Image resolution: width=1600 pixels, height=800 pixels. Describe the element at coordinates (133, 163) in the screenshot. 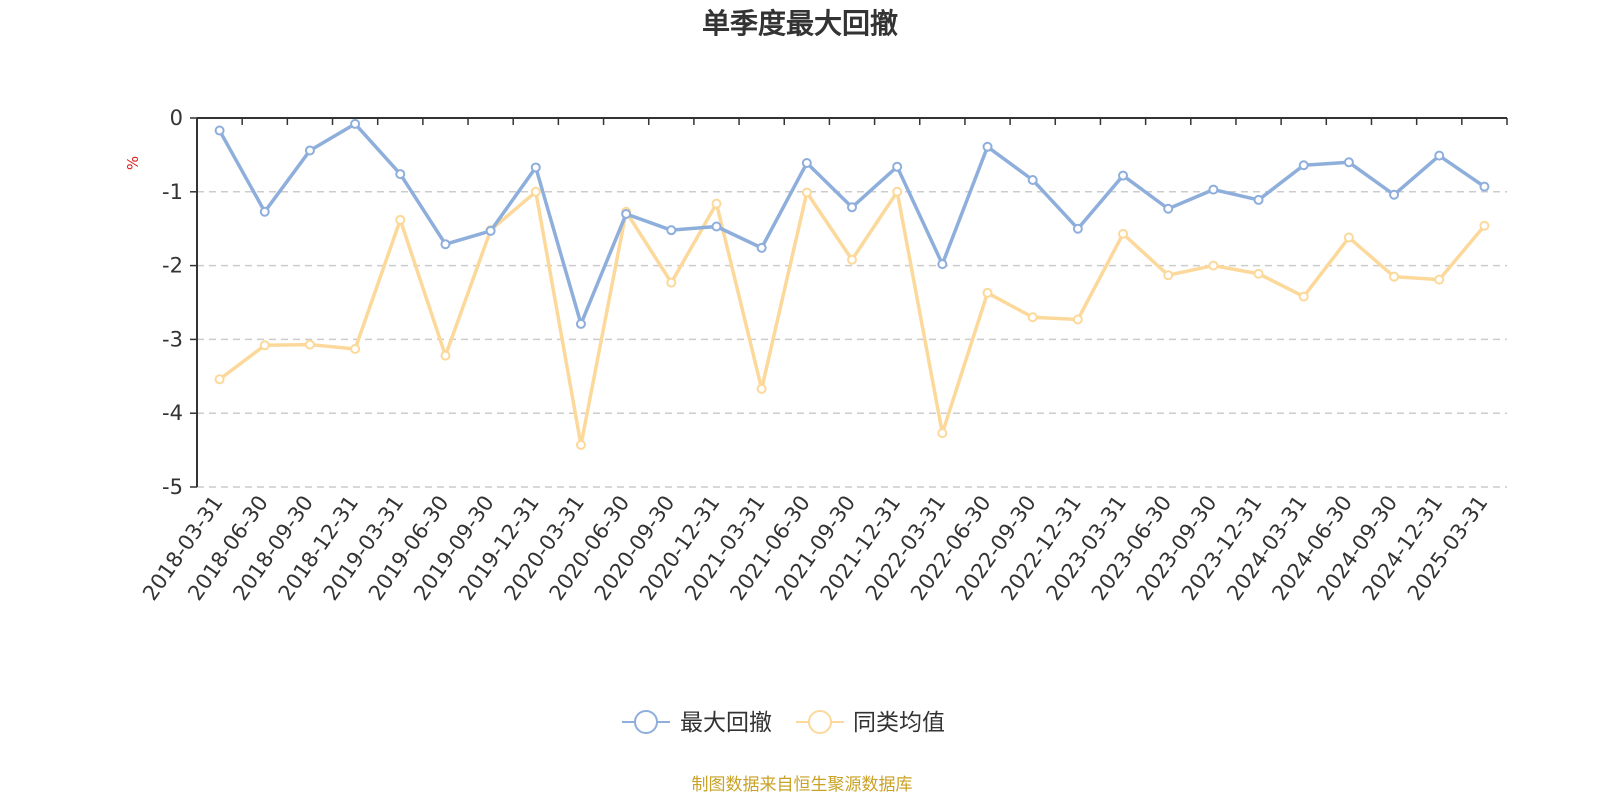

I see `y-axis-unit: %` at that location.